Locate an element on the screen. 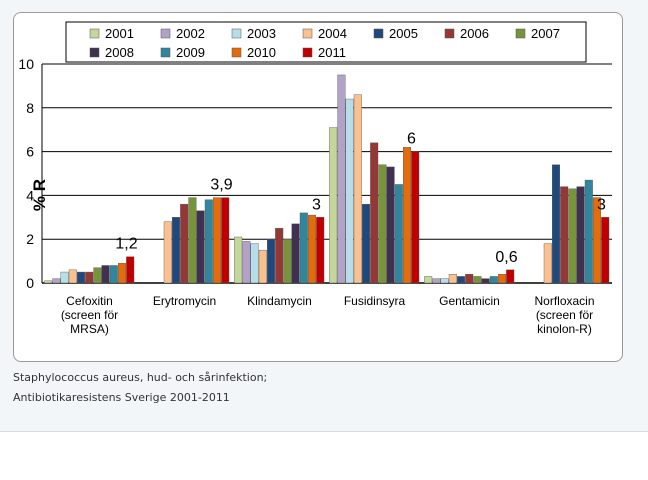  y-tick-label: 6 is located at coordinates (30, 152).